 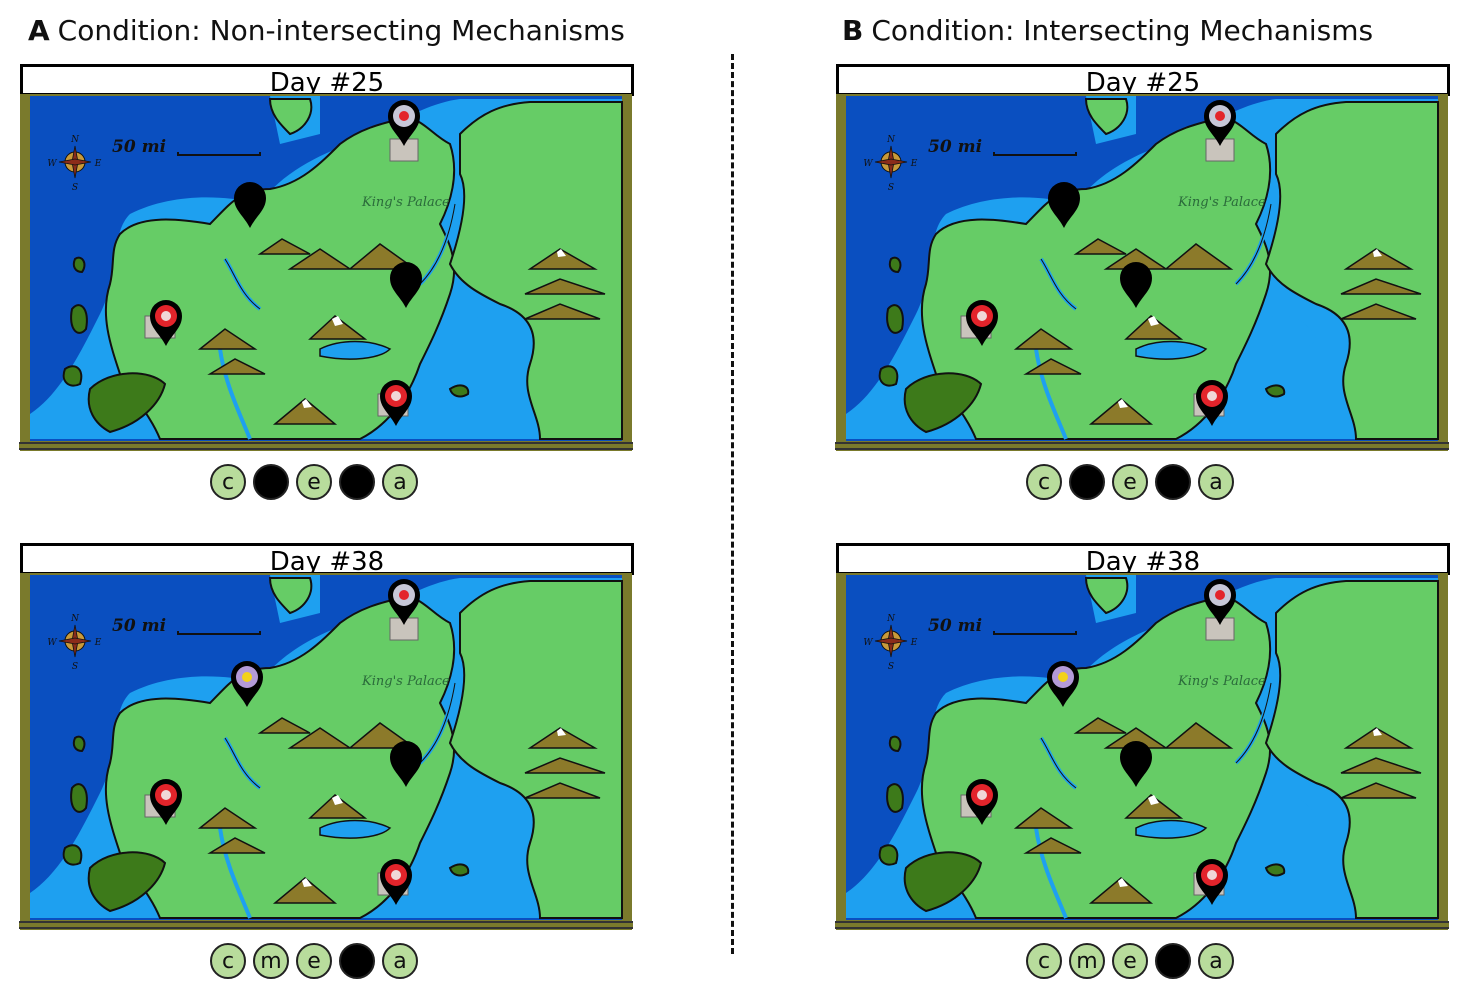 I want to click on condition-b-title: B Condition: Intersecting Mechanisms, so click(x=1107, y=30).